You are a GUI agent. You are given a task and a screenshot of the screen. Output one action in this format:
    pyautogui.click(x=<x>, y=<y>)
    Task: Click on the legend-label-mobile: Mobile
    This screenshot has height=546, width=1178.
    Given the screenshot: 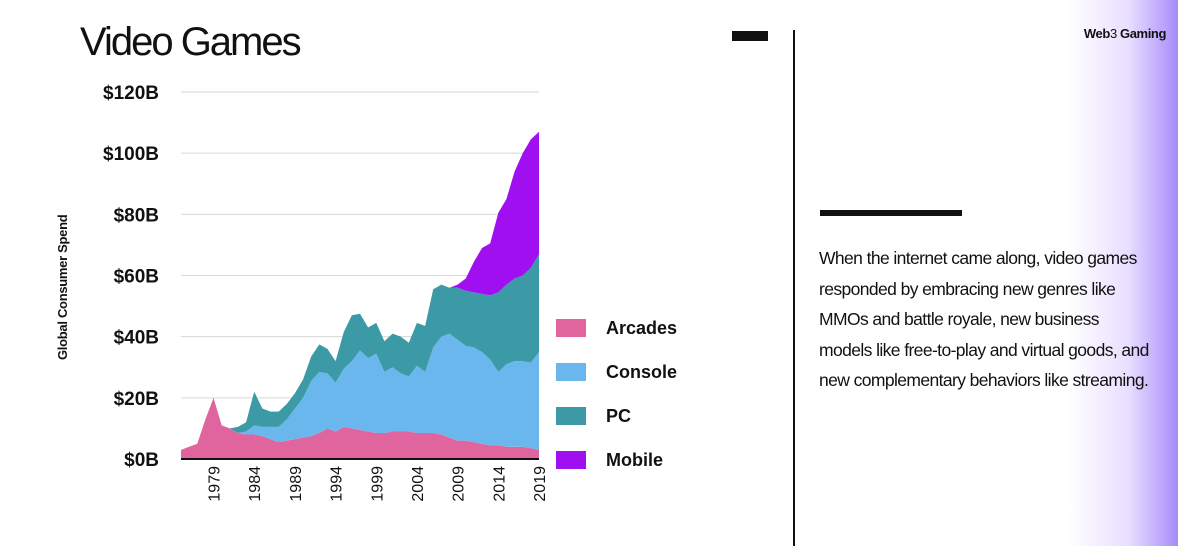 What is the action you would take?
    pyautogui.click(x=634, y=459)
    